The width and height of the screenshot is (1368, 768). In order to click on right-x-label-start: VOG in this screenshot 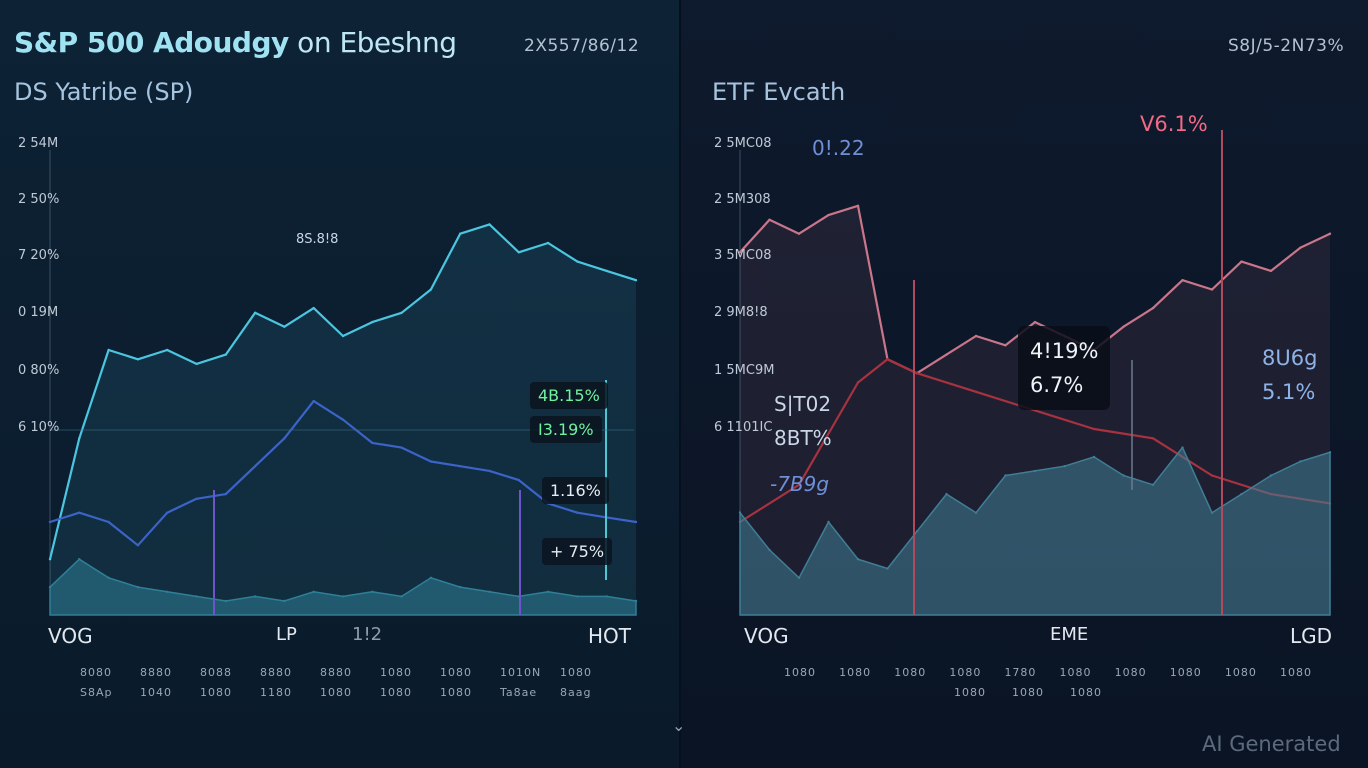, I will do `click(766, 636)`.